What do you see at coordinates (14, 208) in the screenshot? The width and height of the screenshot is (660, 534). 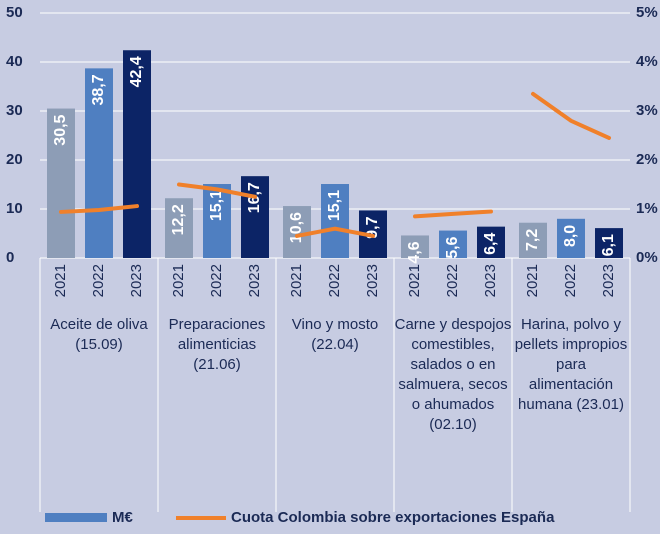 I see `y-tick-label: 10` at bounding box center [14, 208].